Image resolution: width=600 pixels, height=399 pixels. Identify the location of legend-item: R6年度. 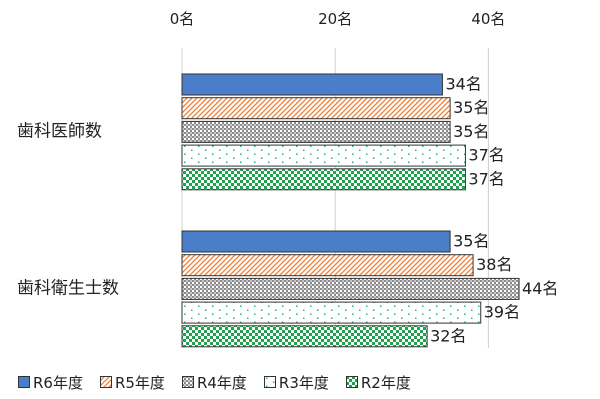
(50, 382).